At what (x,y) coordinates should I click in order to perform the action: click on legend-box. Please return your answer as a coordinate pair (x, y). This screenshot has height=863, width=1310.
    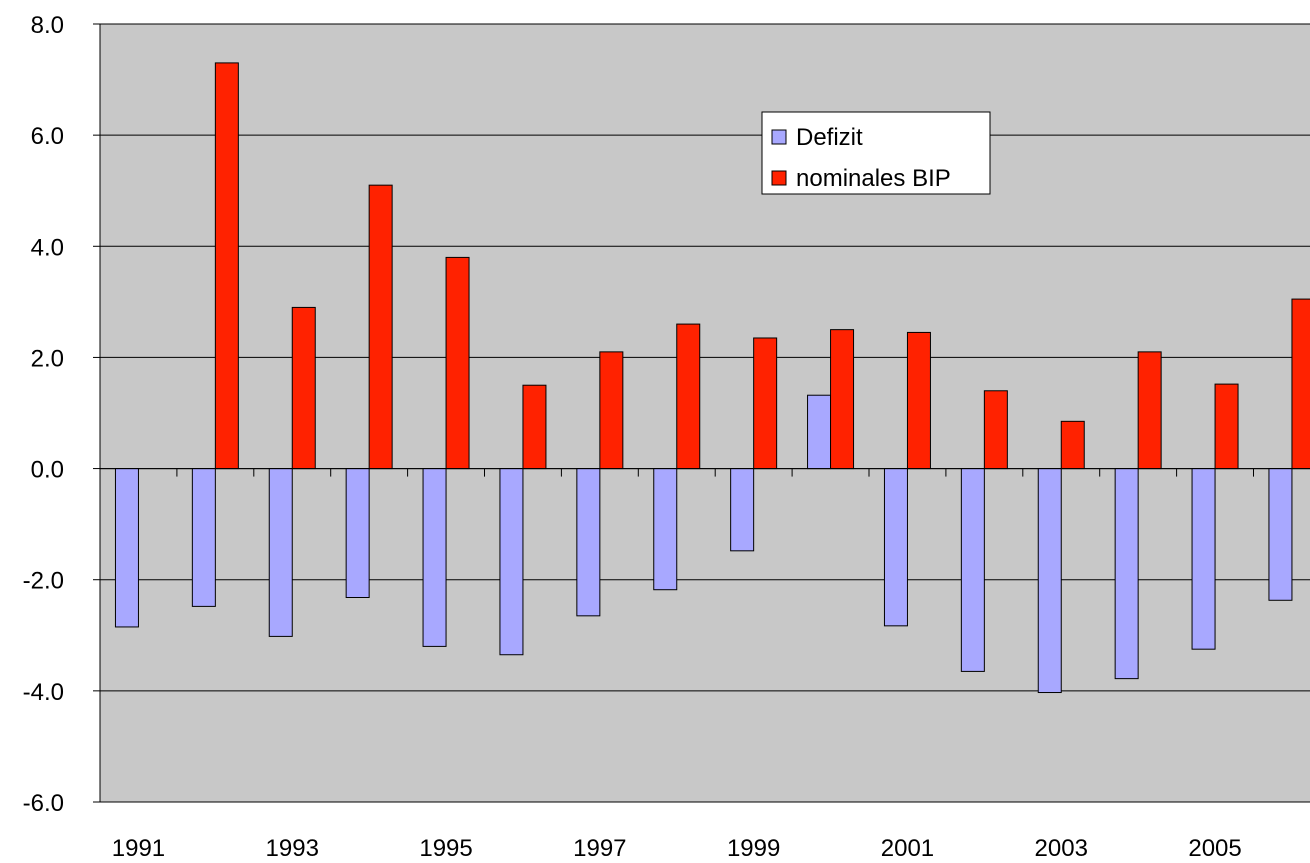
    Looking at the image, I should click on (876, 153).